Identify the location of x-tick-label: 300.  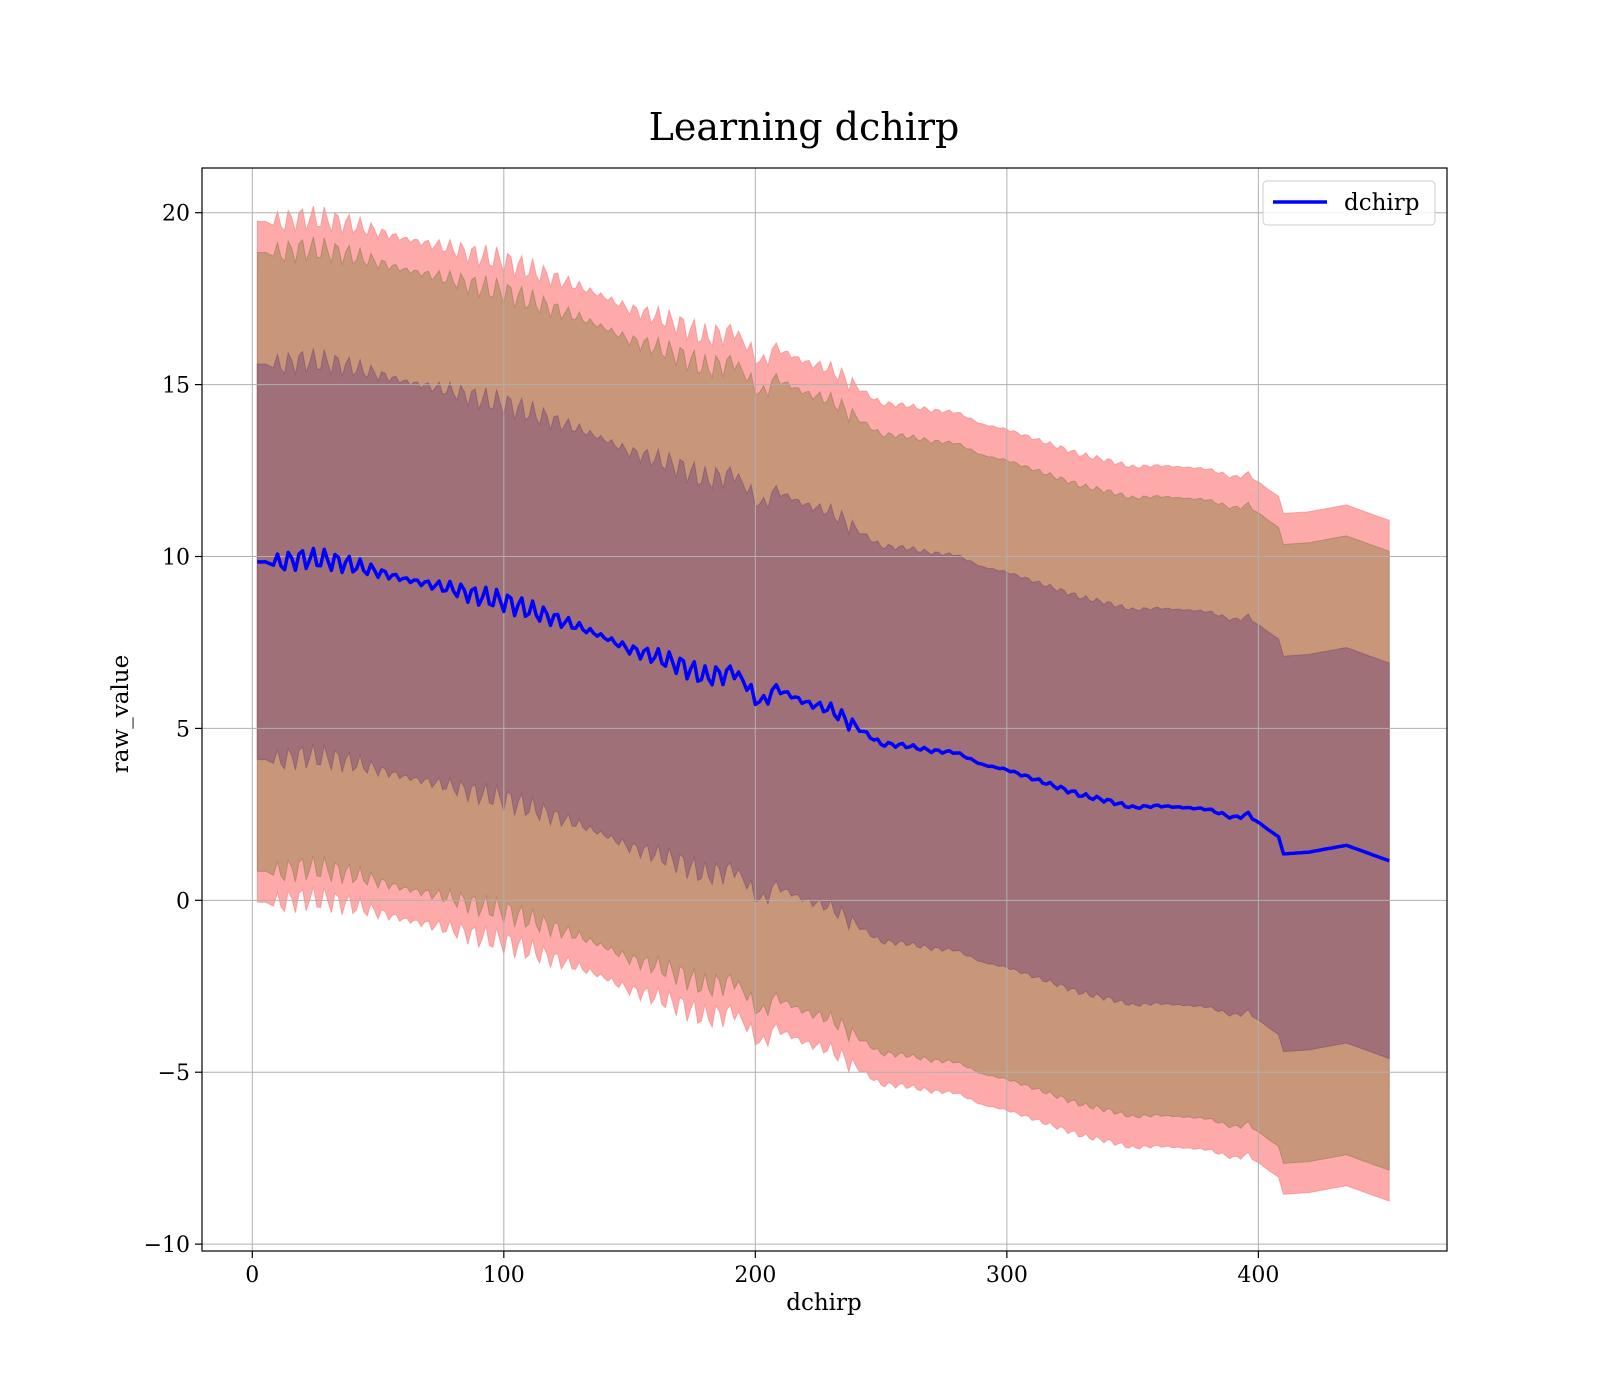
(1007, 1275).